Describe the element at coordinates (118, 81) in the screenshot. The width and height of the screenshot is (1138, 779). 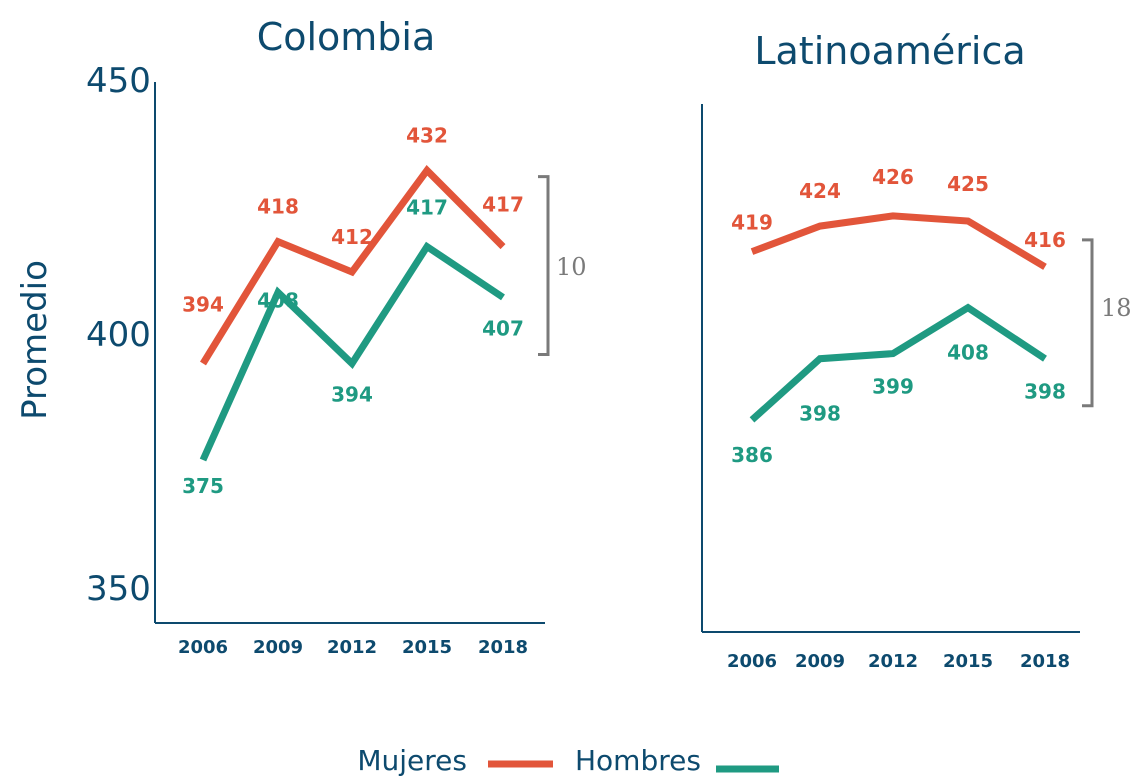
I see `y-tick-label: 450` at that location.